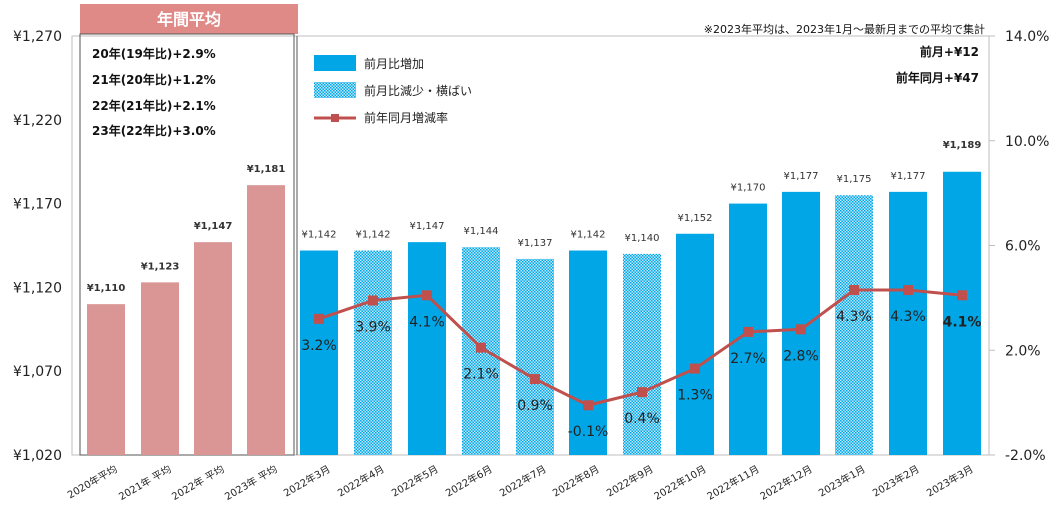 The height and width of the screenshot is (529, 1058). I want to click on x-tick-label: 2022年10月, so click(680, 482).